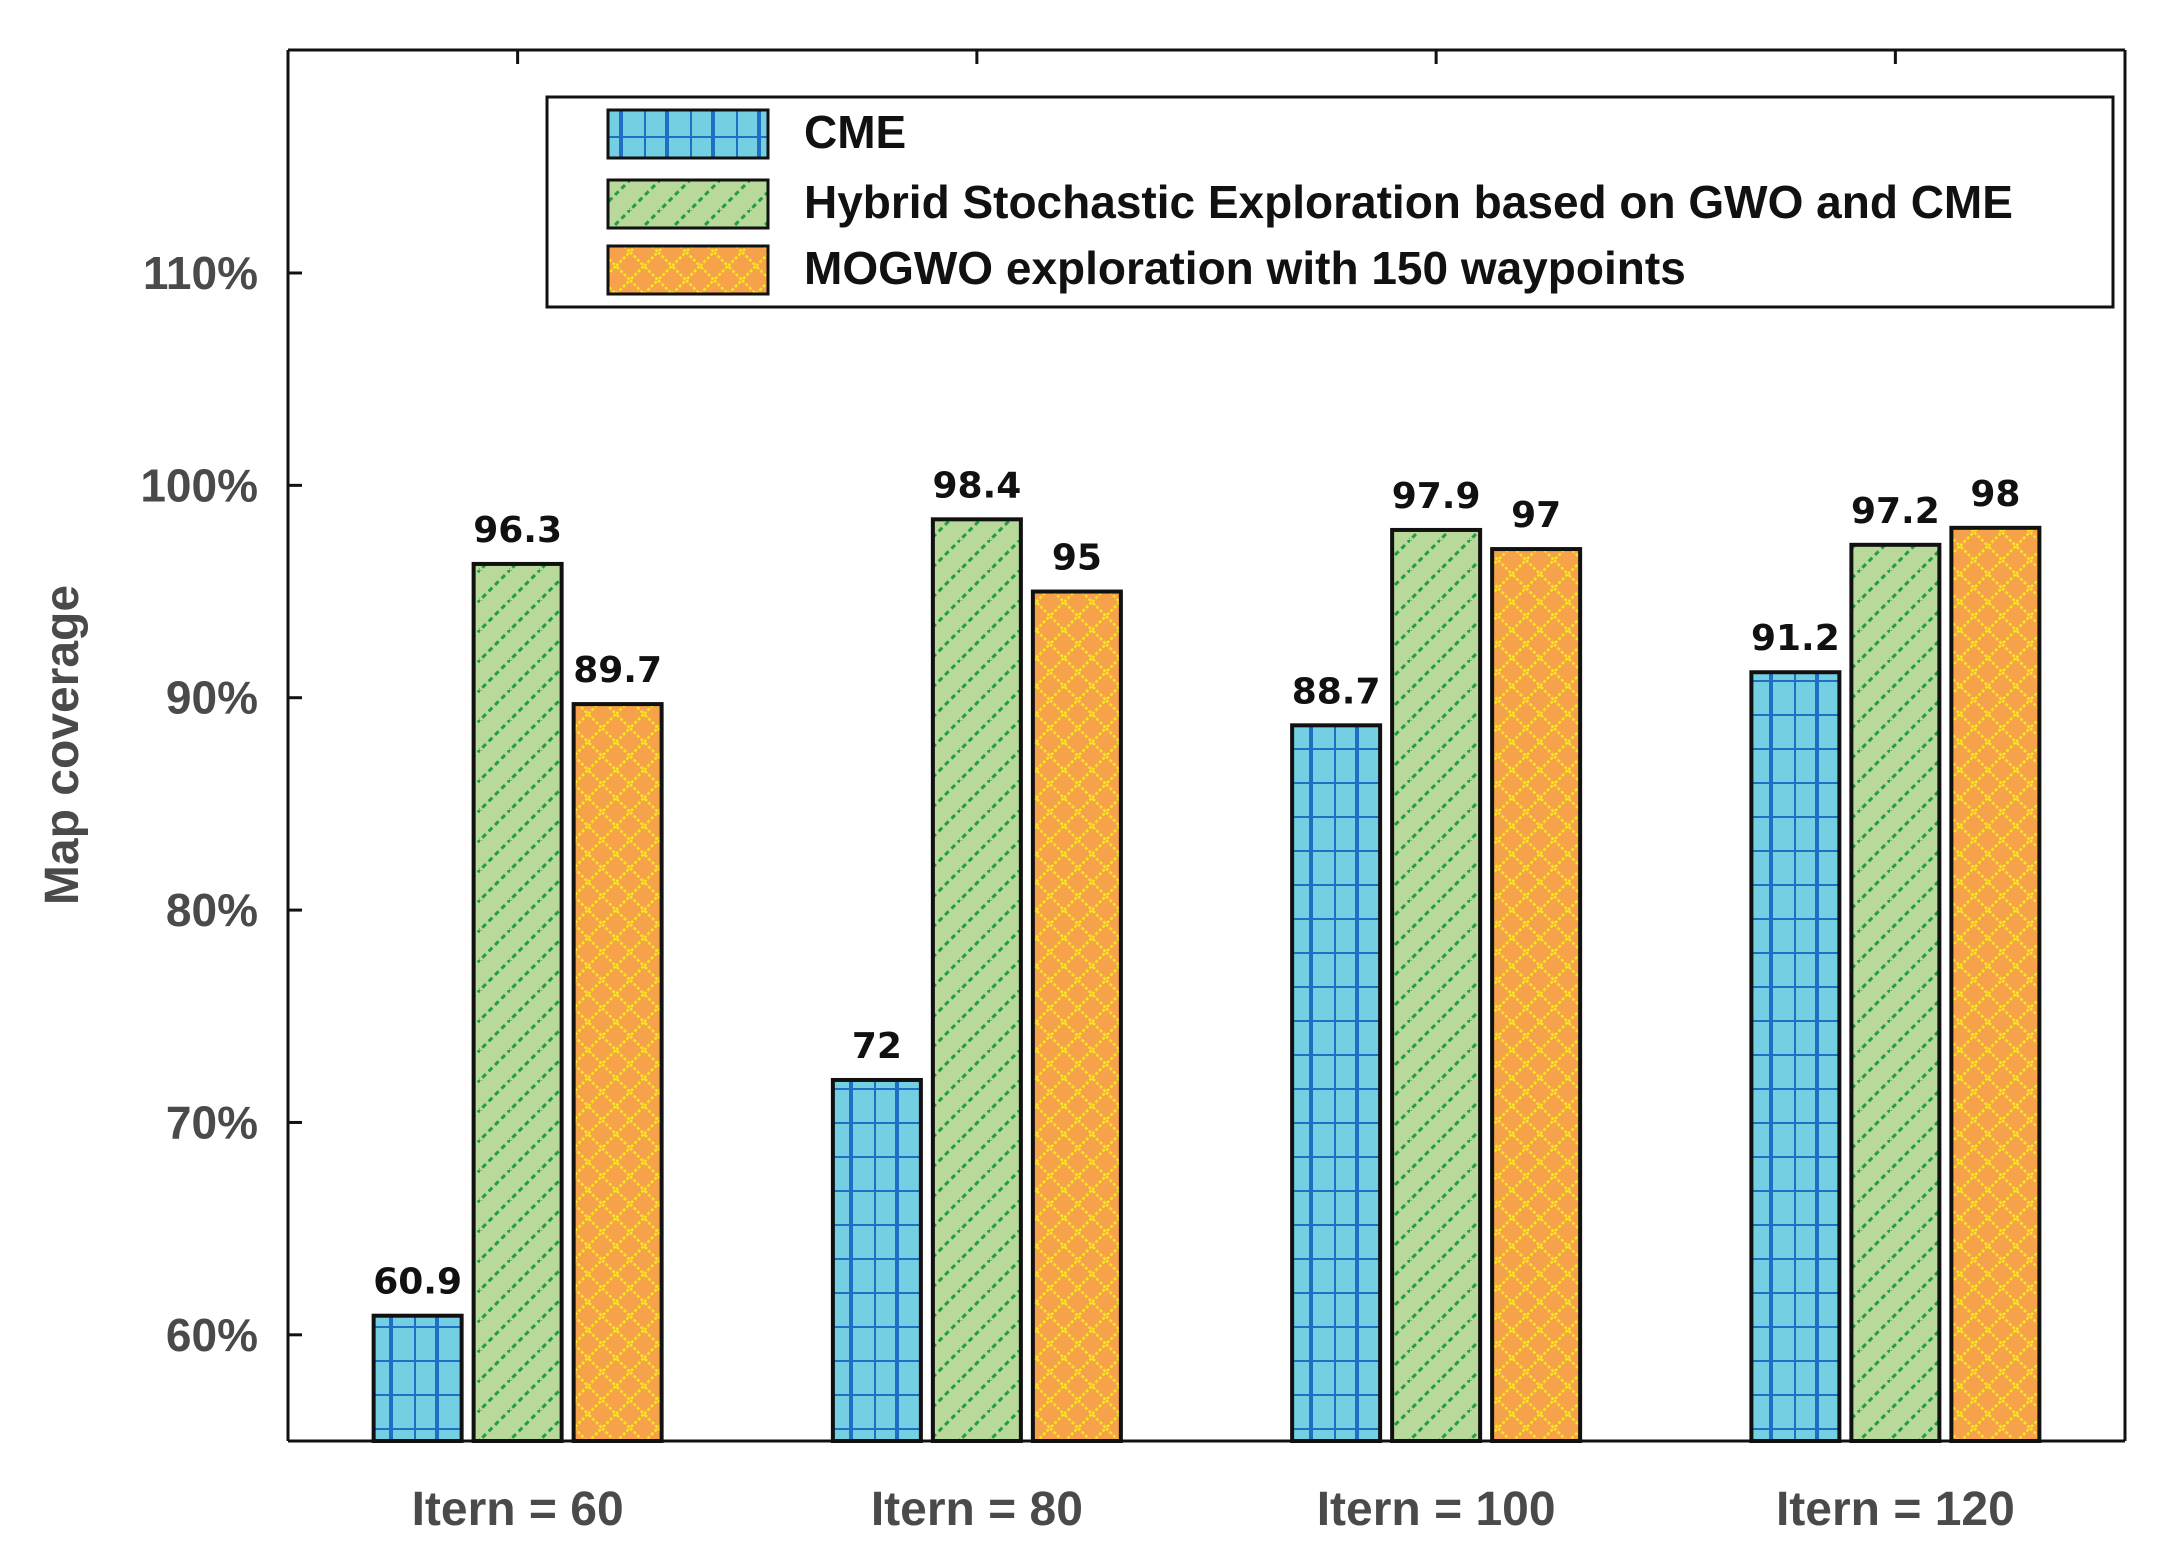 This screenshot has width=2158, height=1564. Describe the element at coordinates (212, 1122) in the screenshot. I see `y-tick-label: 70%` at that location.